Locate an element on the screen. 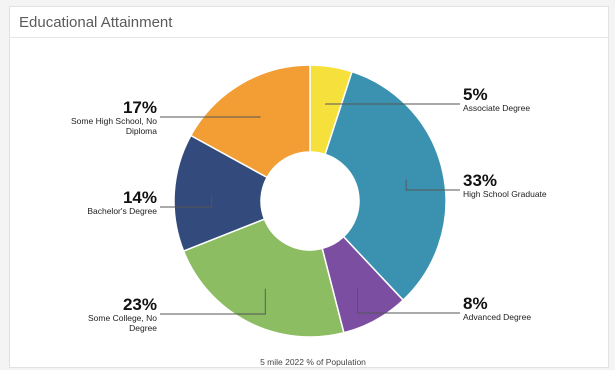 Image resolution: width=615 pixels, height=370 pixels. leader-line-bachelor-s-degree is located at coordinates (186, 201).